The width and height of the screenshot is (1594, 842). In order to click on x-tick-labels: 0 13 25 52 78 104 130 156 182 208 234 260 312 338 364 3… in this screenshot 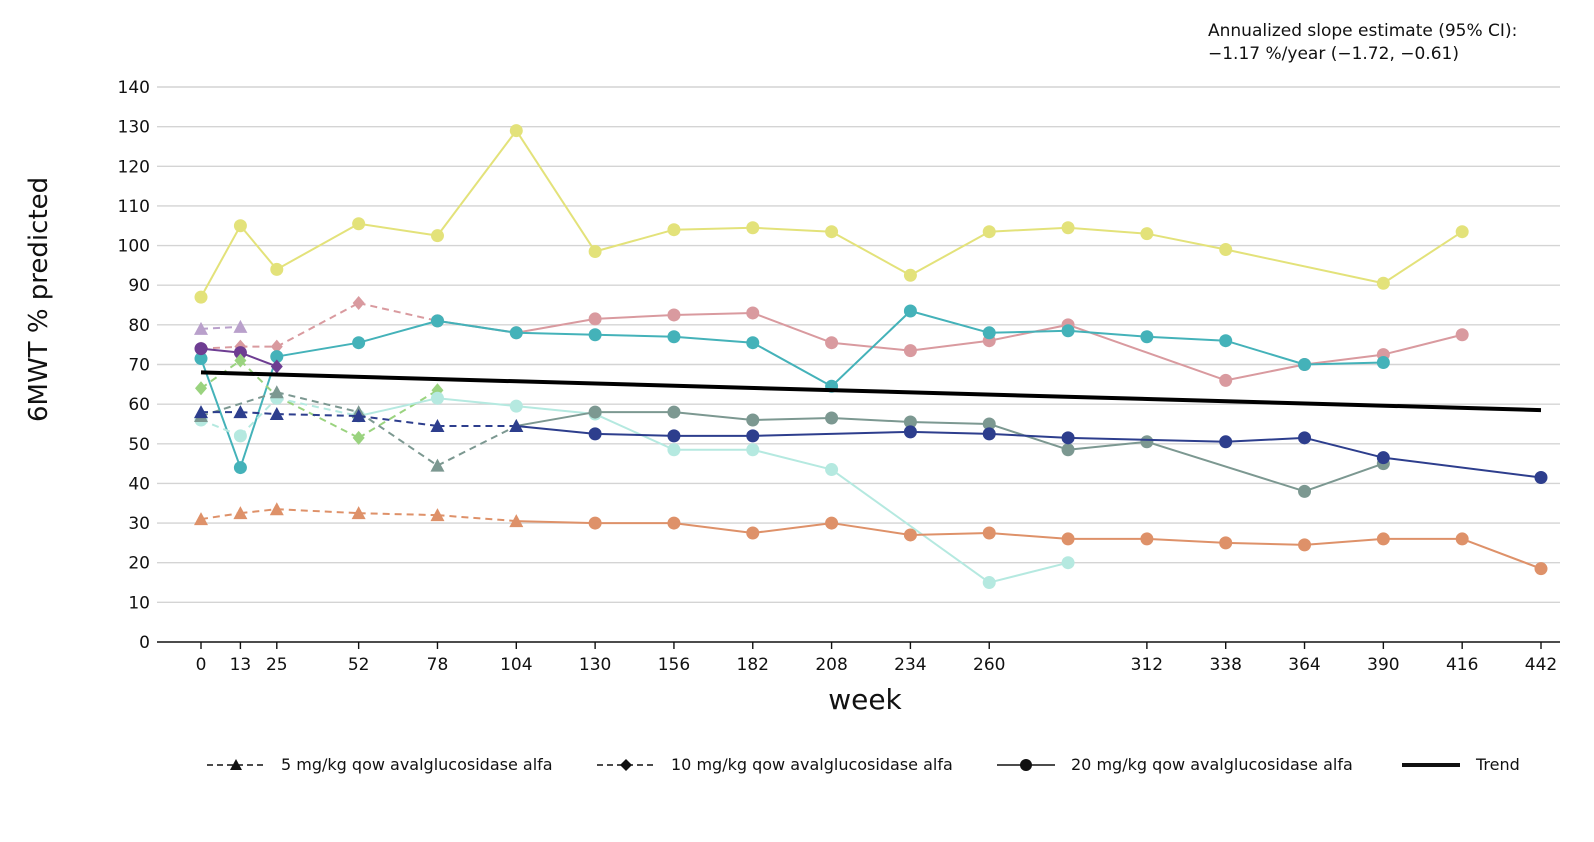, I will do `click(876, 658)`.